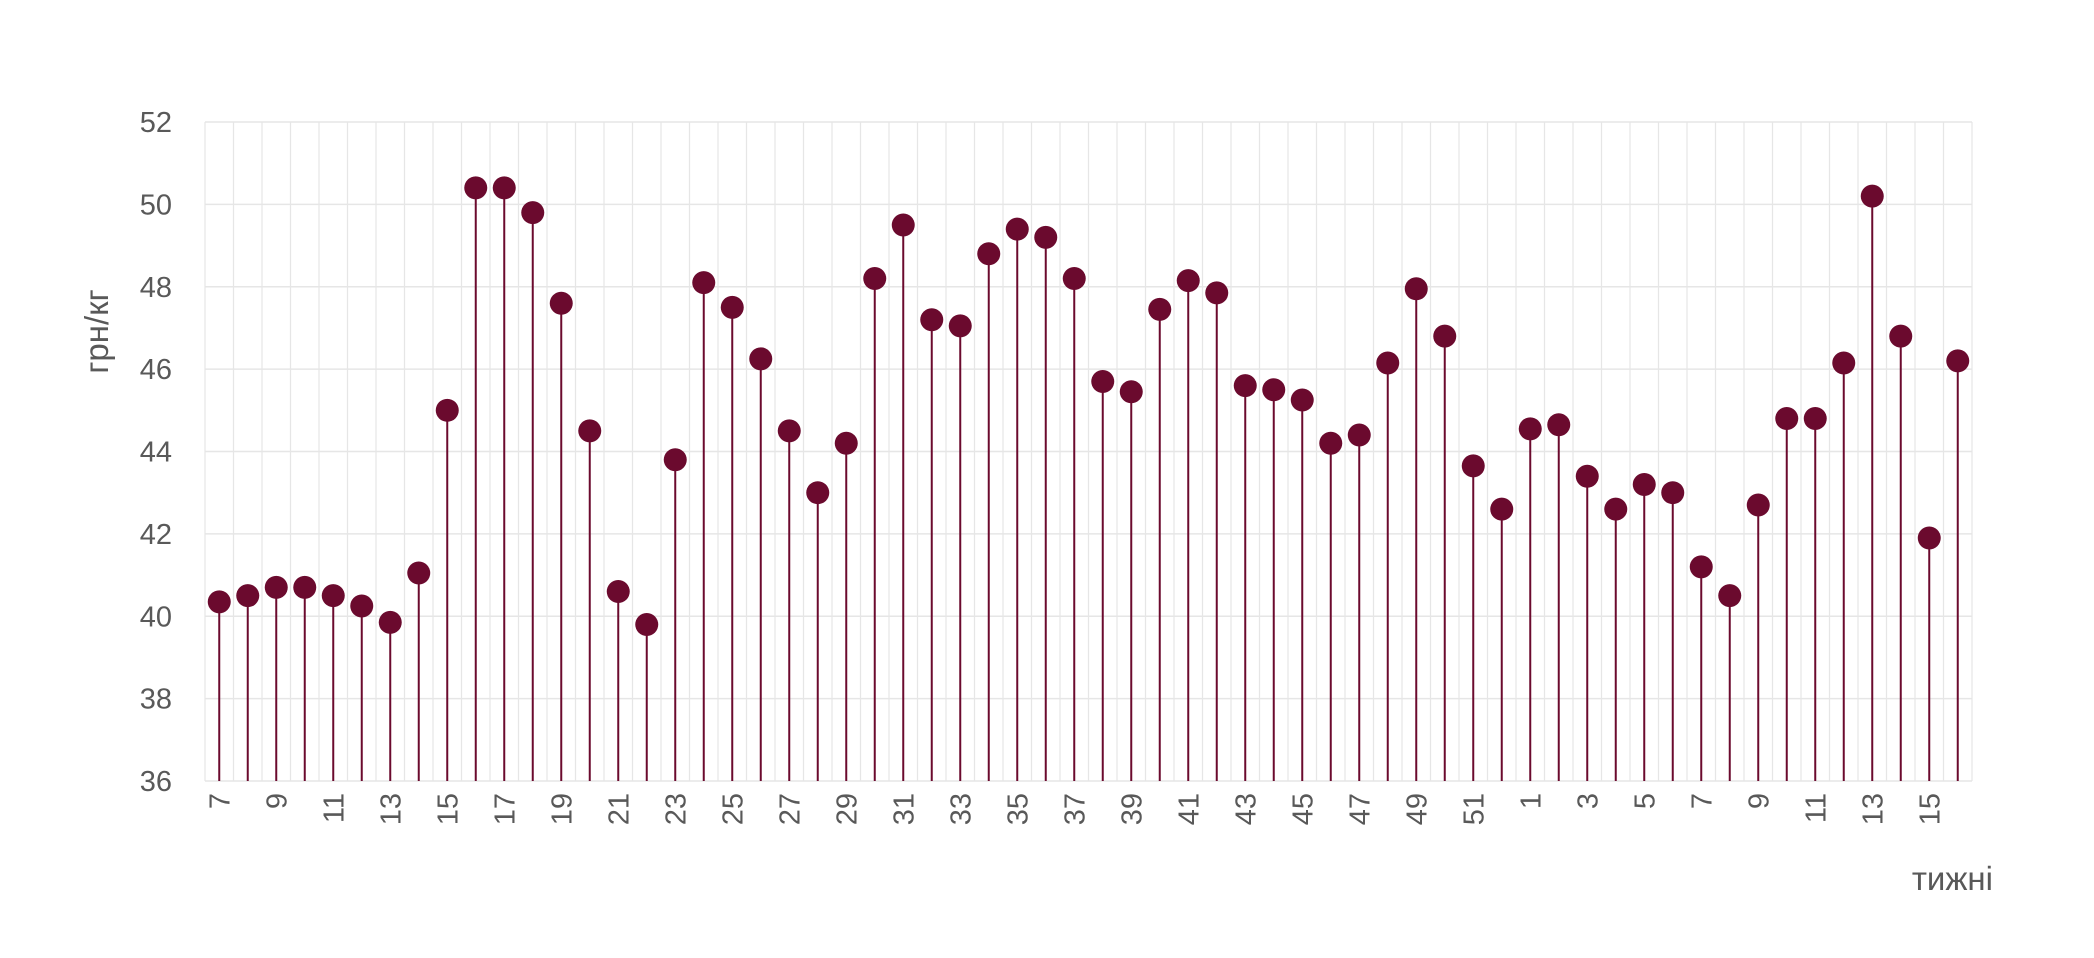 Image resolution: width=2094 pixels, height=958 pixels. Describe the element at coordinates (1303, 809) in the screenshot. I see `x-tick-label: 45` at that location.